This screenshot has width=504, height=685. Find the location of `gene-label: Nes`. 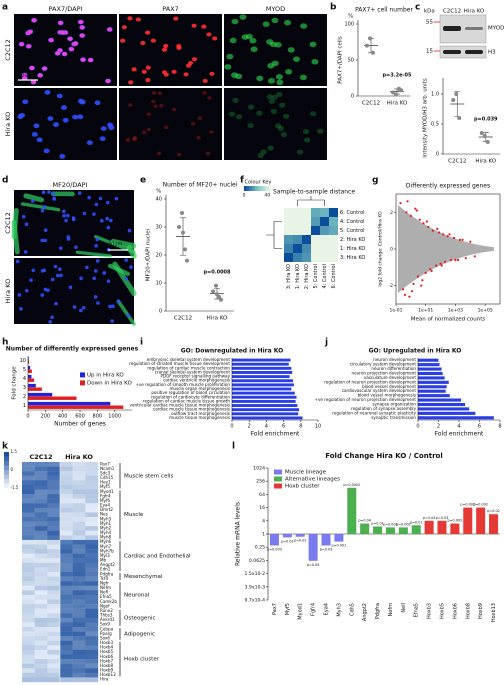

gene-label: Nes is located at coordinates (104, 514).